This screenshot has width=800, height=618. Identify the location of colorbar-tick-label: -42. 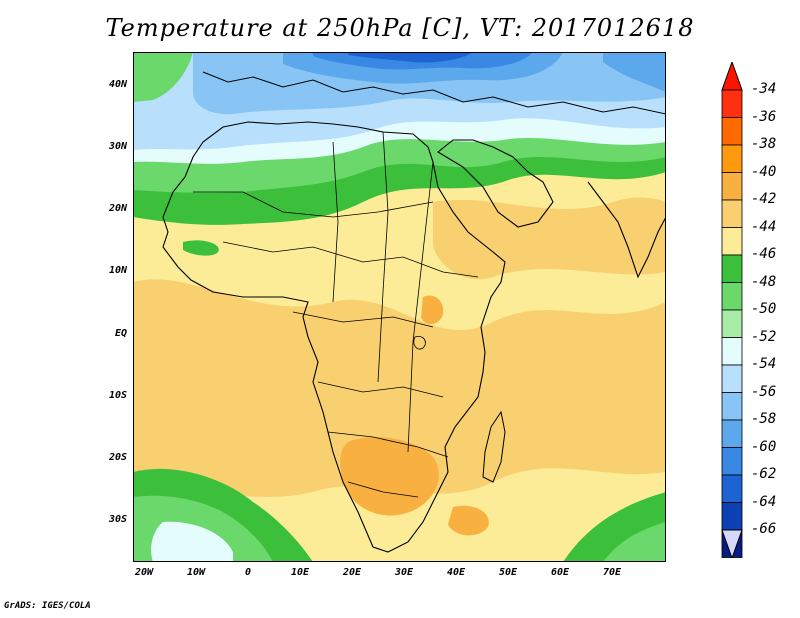
(764, 199).